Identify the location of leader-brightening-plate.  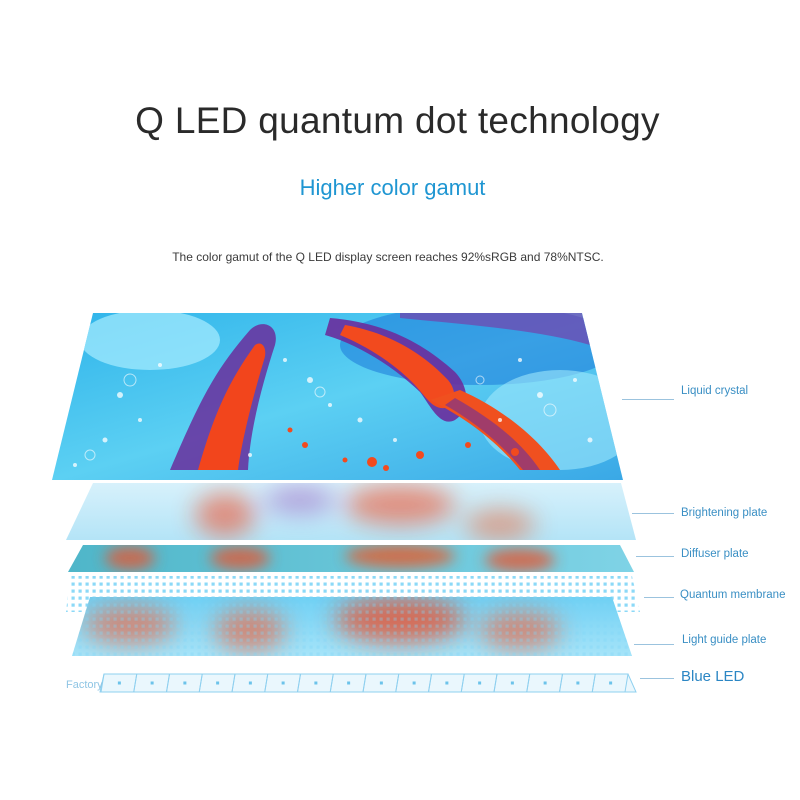
(653, 513).